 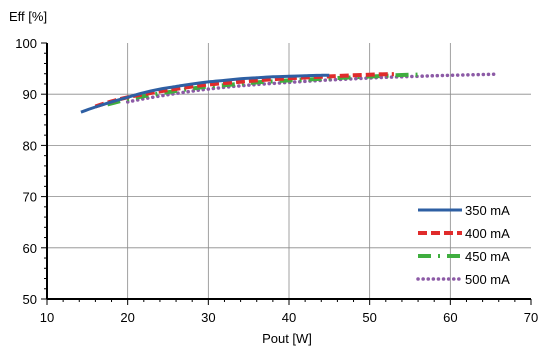 I want to click on y-tick-label: 80, so click(x=30, y=145).